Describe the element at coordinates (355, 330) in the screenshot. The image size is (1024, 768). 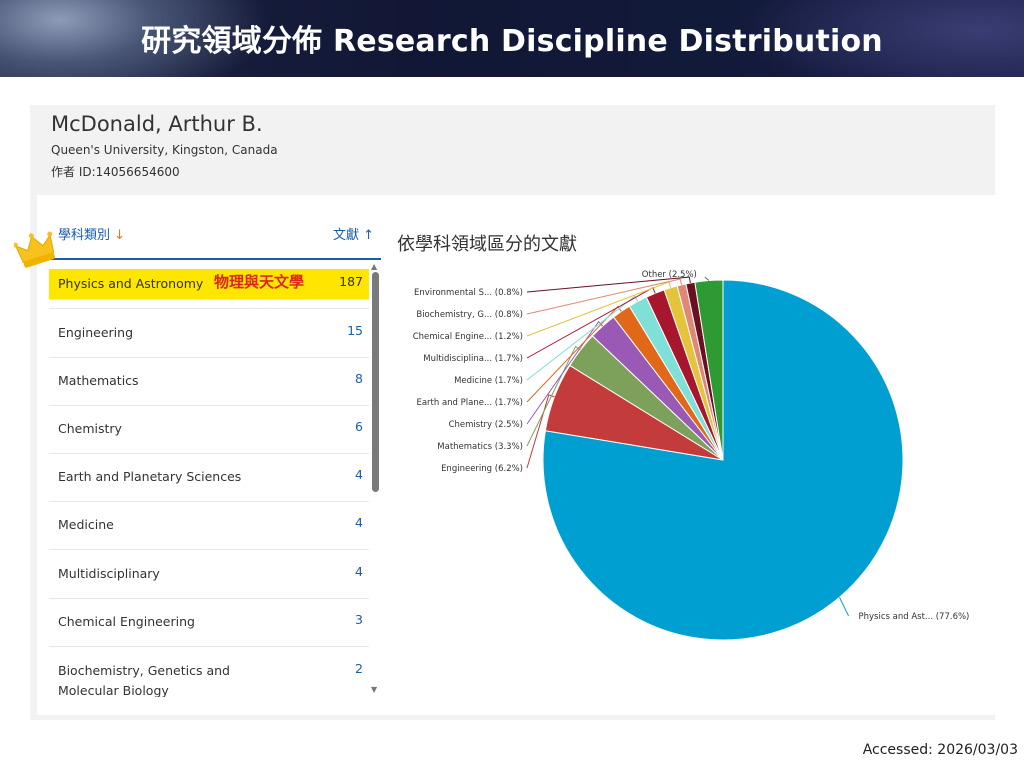
I see `list-item-count: 15` at that location.